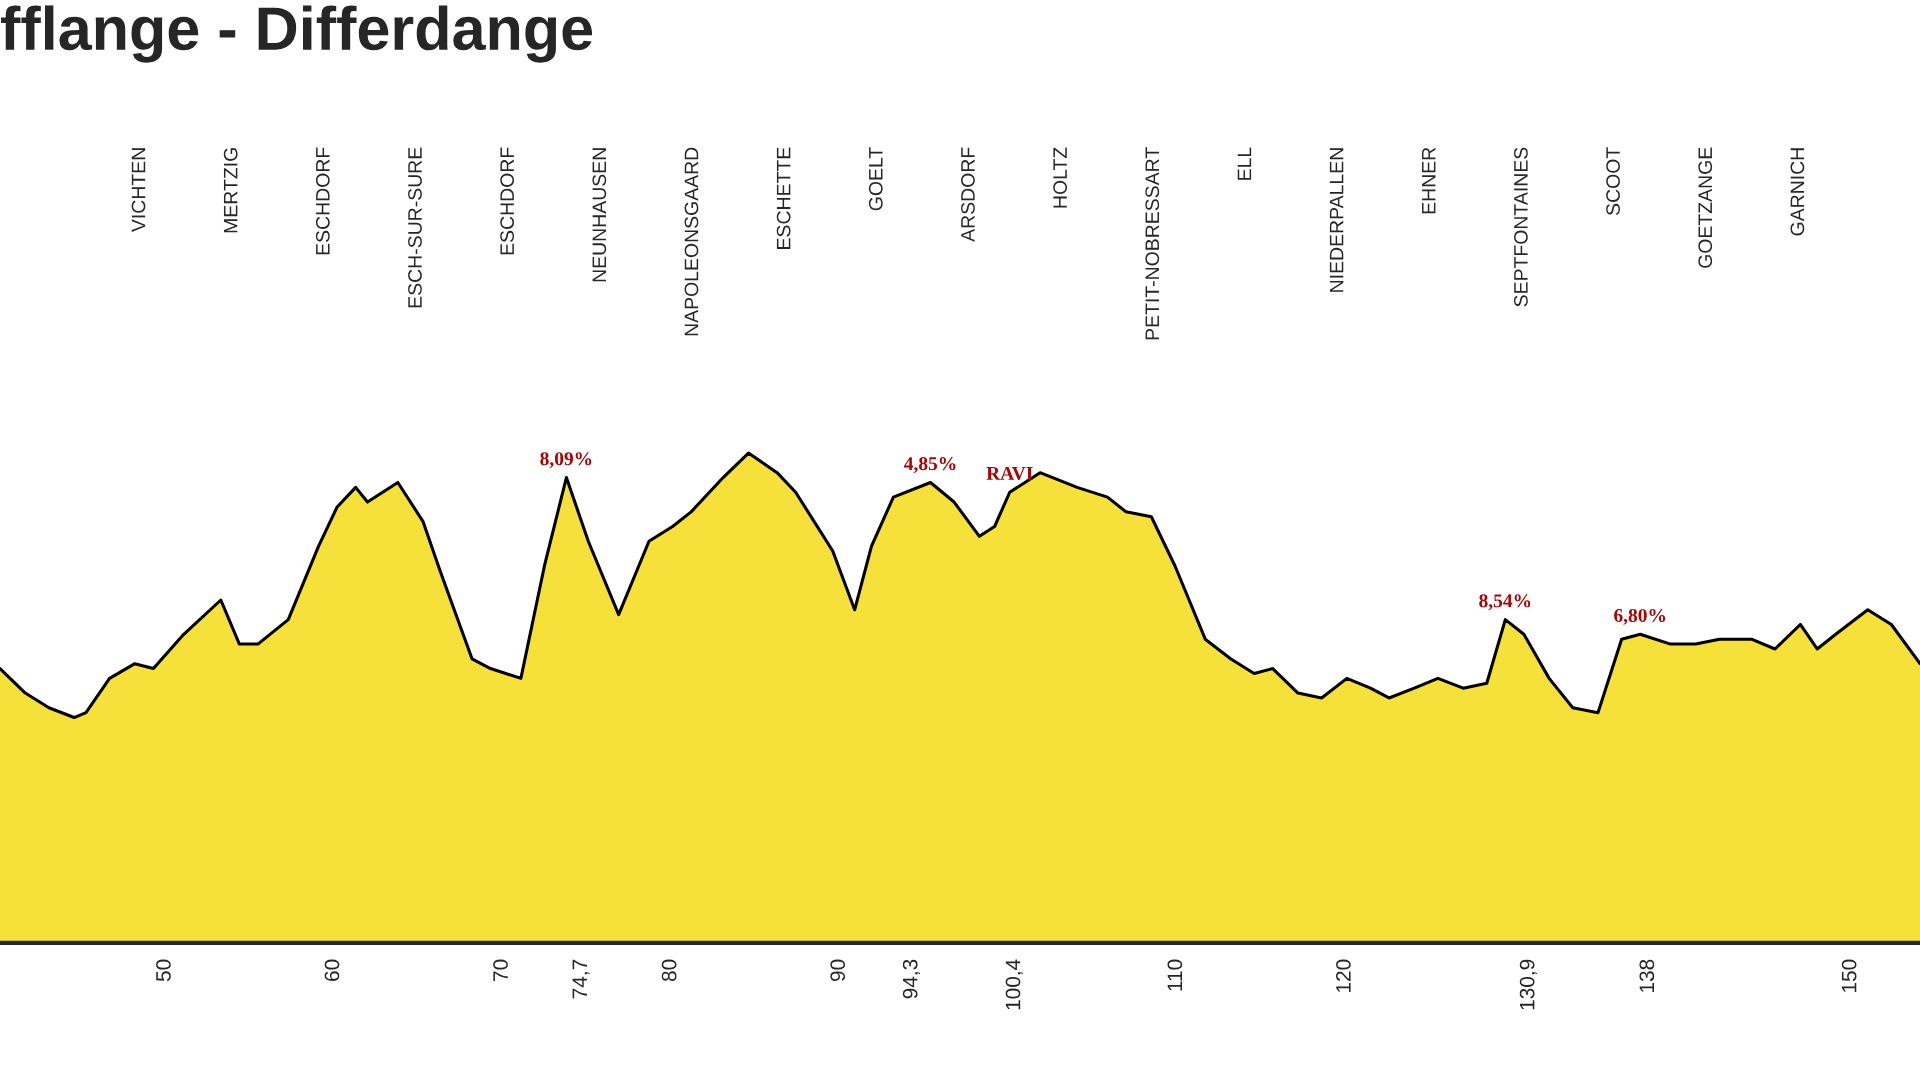 Image resolution: width=1920 pixels, height=1080 pixels. I want to click on annotation: RAVI, so click(1009, 473).